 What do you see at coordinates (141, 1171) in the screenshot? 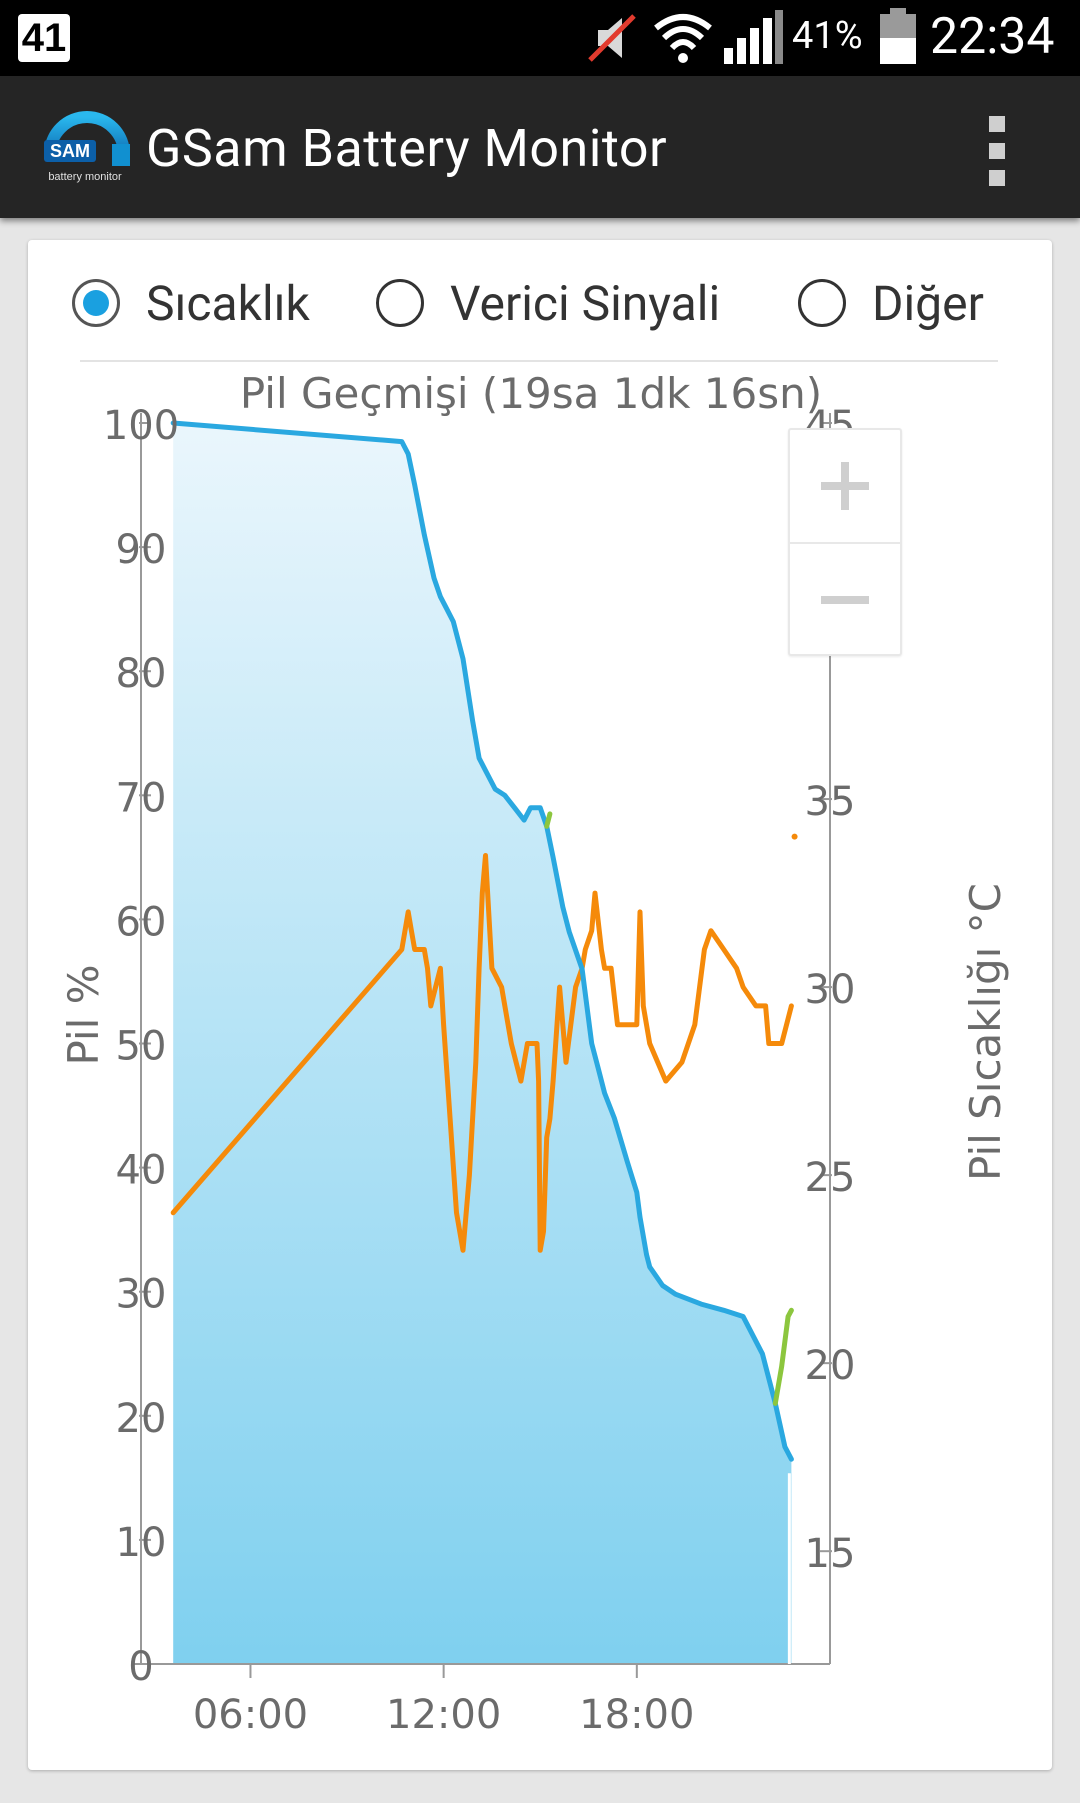
I see `left-tick-label: 40` at bounding box center [141, 1171].